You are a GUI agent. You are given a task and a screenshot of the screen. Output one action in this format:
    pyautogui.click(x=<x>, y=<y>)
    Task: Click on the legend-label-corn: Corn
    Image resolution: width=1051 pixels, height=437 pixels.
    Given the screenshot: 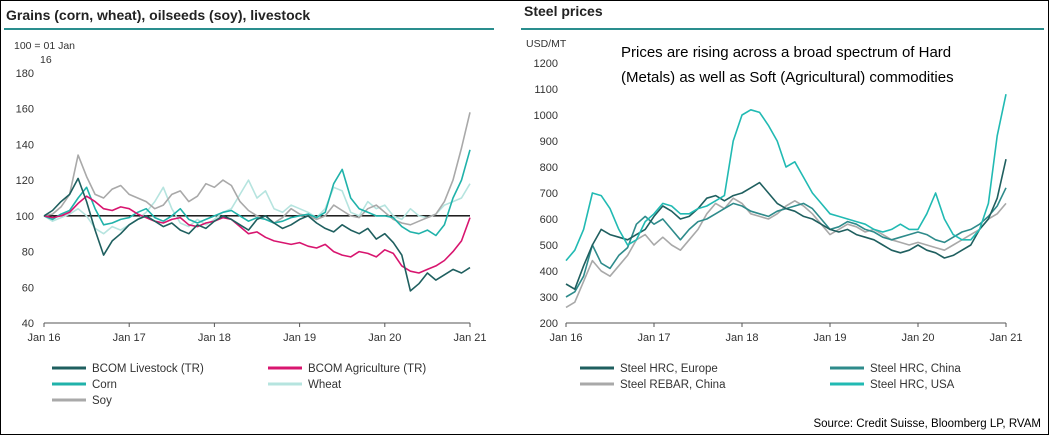 What is the action you would take?
    pyautogui.click(x=104, y=385)
    